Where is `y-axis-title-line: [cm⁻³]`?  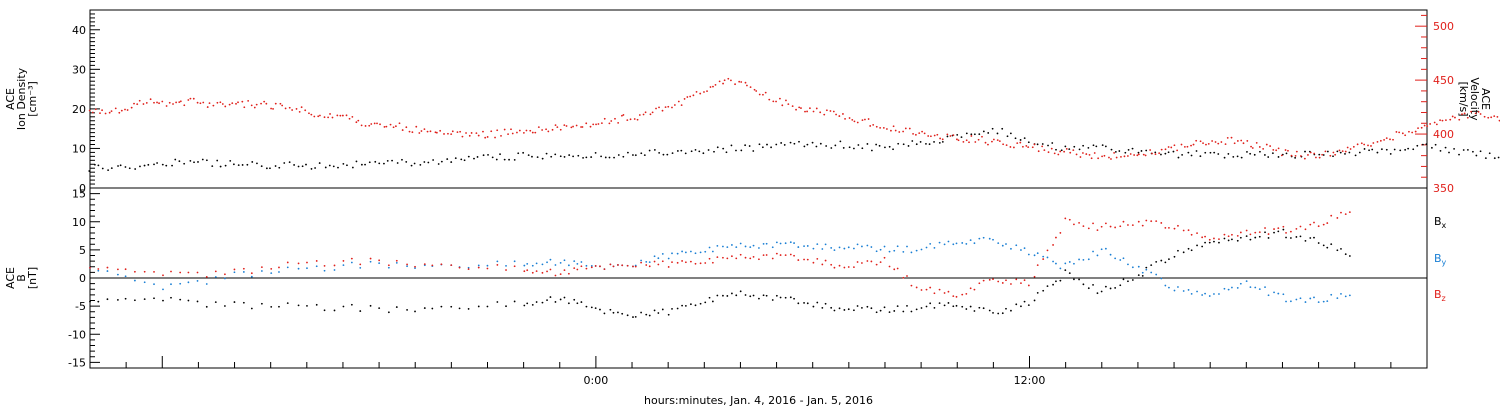
y-axis-title-line: [cm⁻³] is located at coordinates (32, 99).